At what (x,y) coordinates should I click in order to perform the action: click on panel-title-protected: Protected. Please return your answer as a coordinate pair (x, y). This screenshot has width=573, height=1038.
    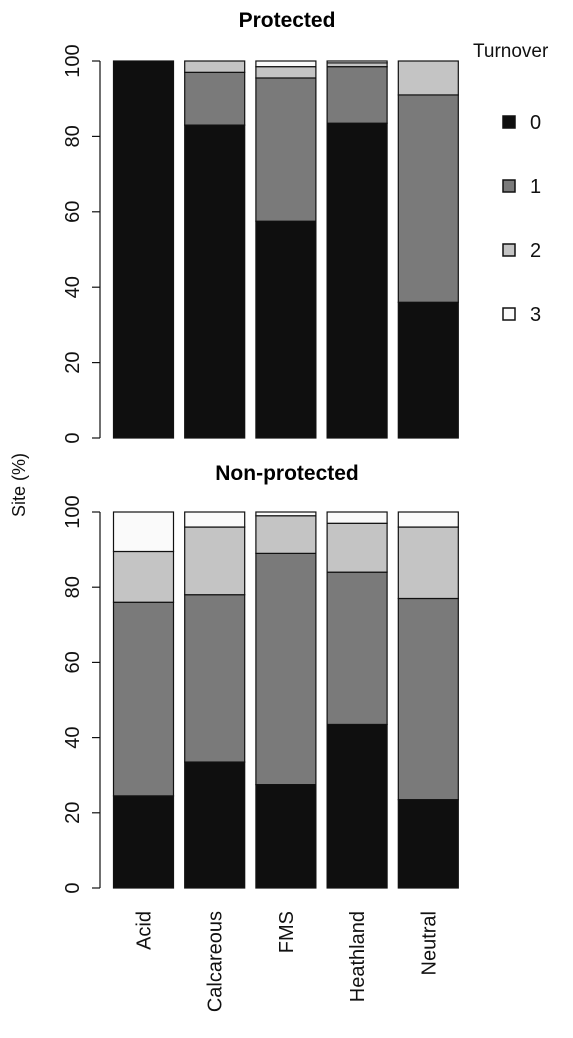
    Looking at the image, I should click on (287, 20).